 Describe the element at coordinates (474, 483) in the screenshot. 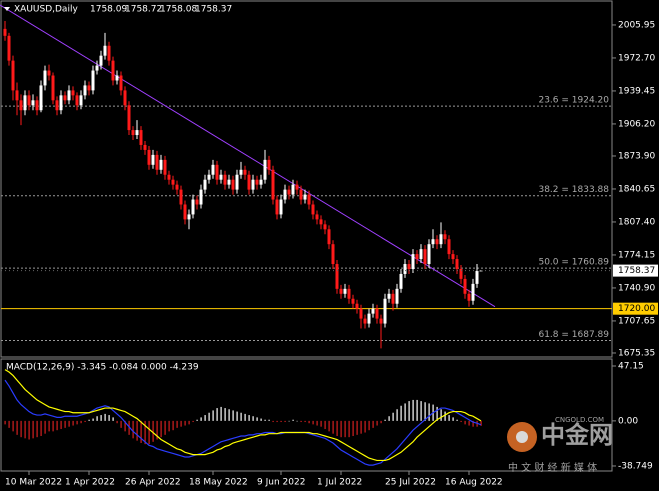

I see `x-tick-label: 16 Aug 2022` at that location.